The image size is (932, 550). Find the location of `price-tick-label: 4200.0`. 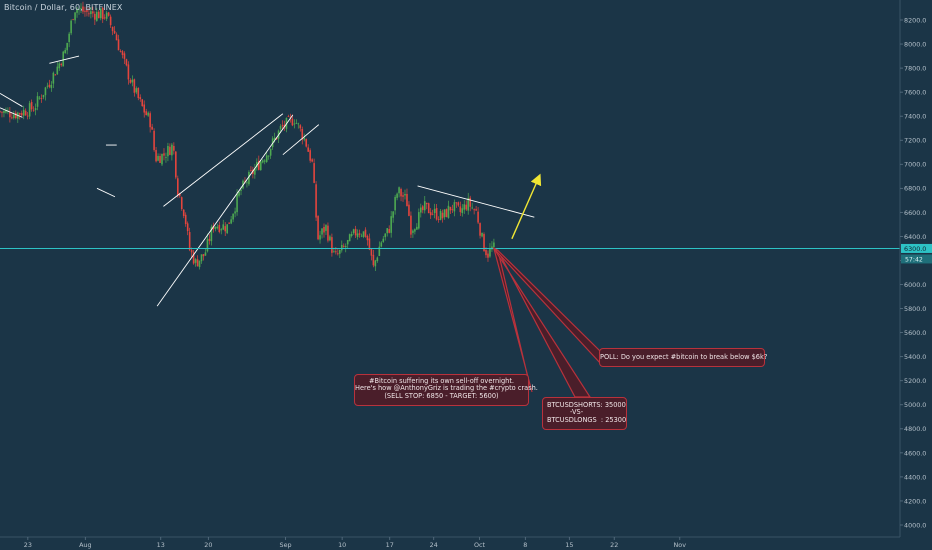

price-tick-label: 4200.0 is located at coordinates (915, 501).